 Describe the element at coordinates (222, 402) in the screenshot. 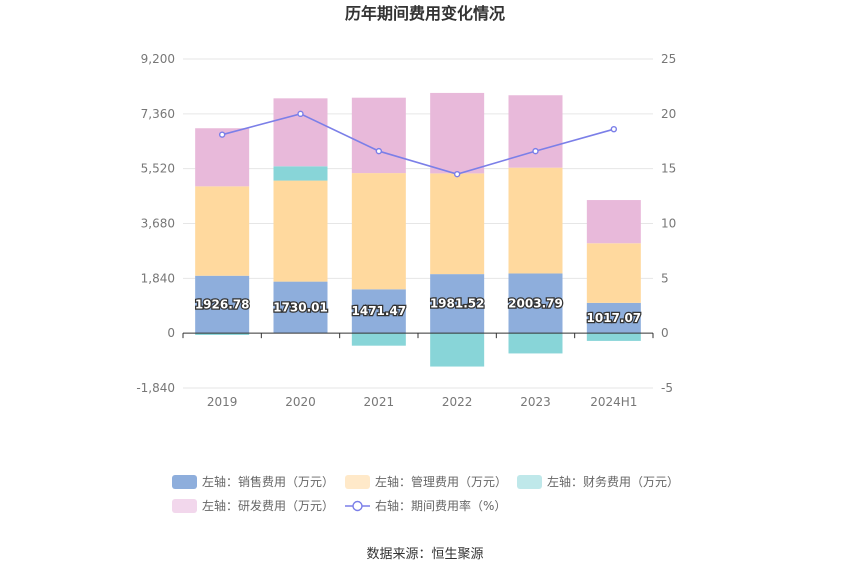

I see `x-tick-label: 2019` at that location.